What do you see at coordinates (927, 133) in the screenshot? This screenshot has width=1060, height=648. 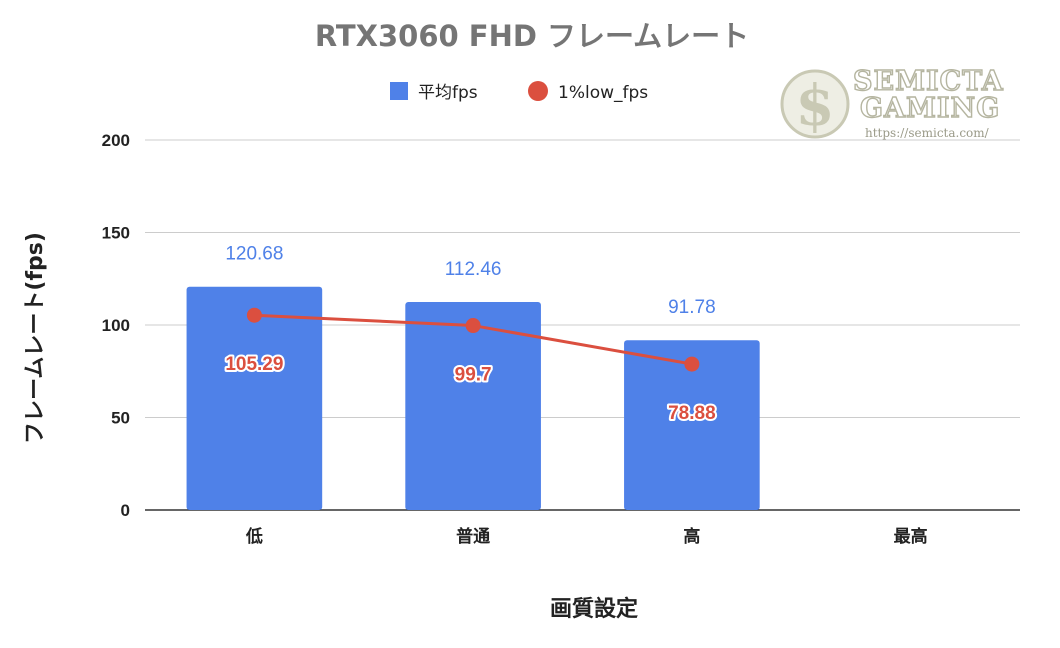 I see `watermark-url: https://semicta.com/` at bounding box center [927, 133].